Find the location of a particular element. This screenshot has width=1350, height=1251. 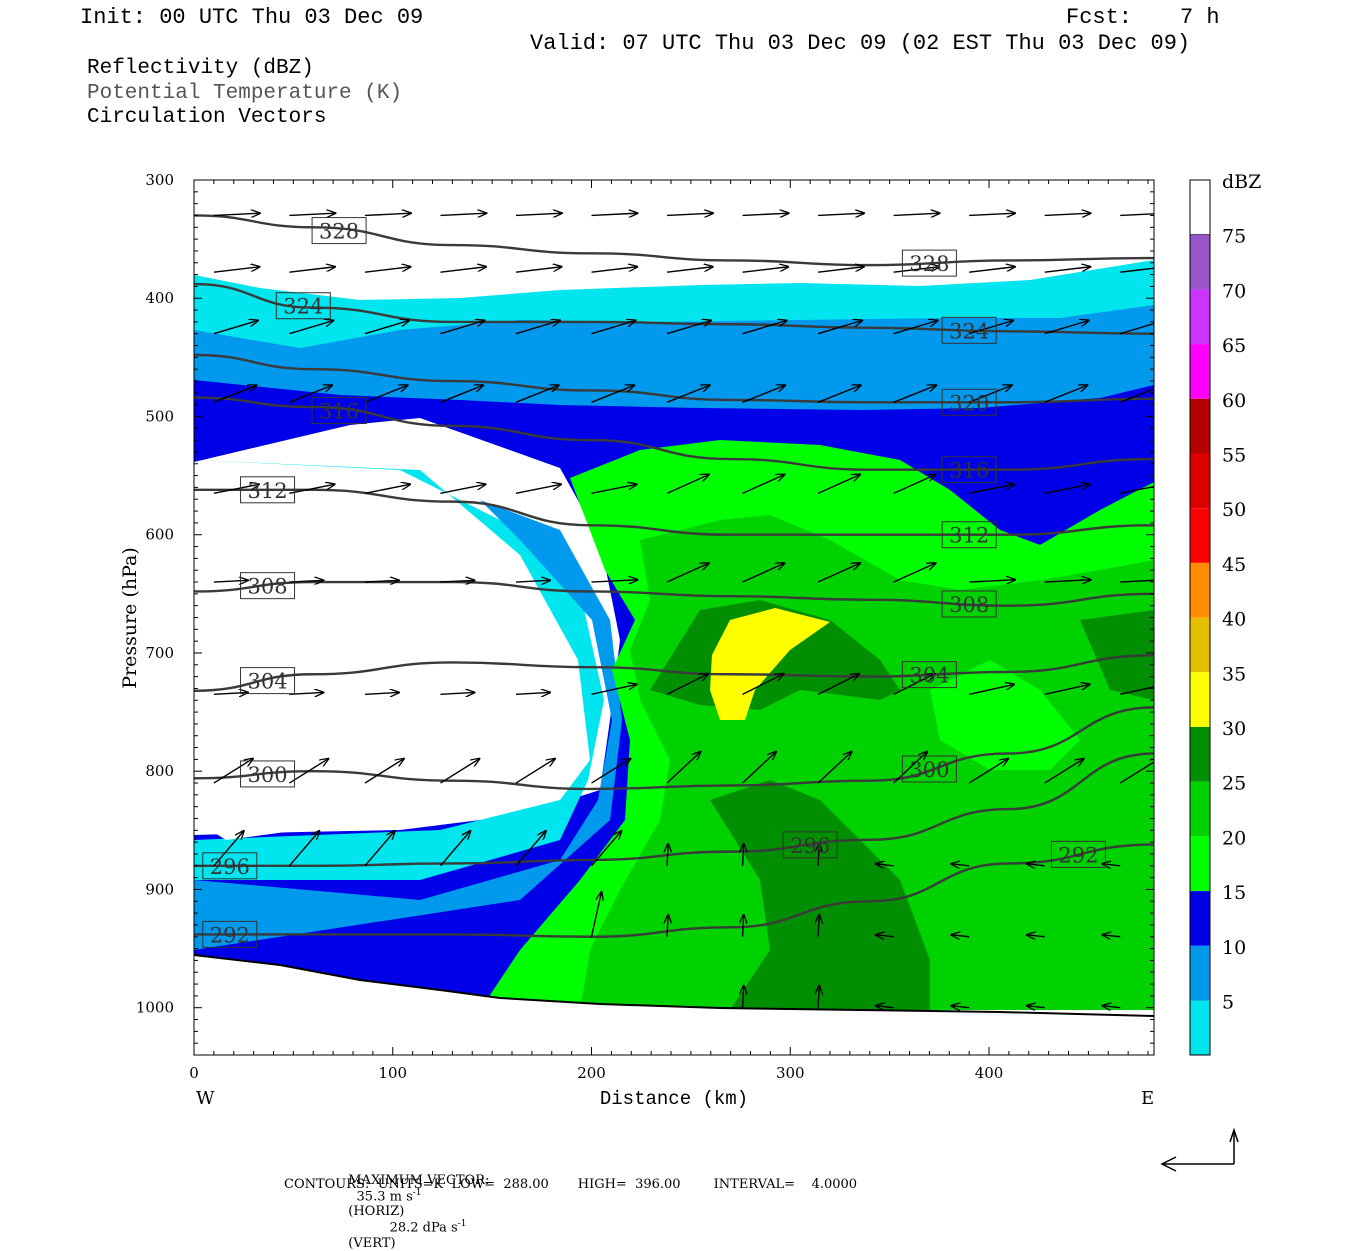

reference-vector-icon is located at coordinates (1199, 1149).